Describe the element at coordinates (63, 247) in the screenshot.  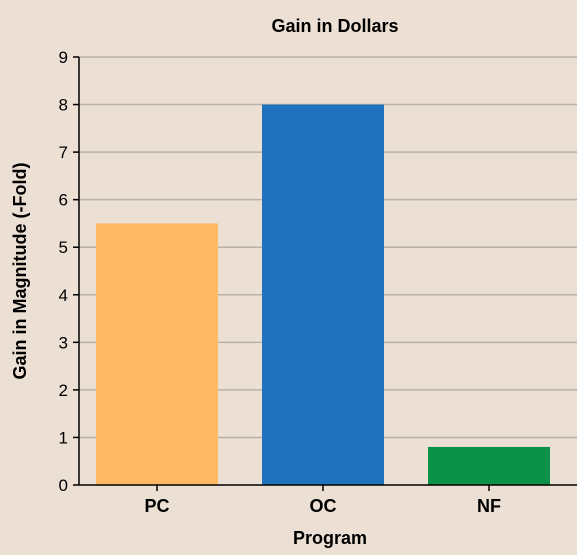
I see `y-tick-label: 5` at that location.